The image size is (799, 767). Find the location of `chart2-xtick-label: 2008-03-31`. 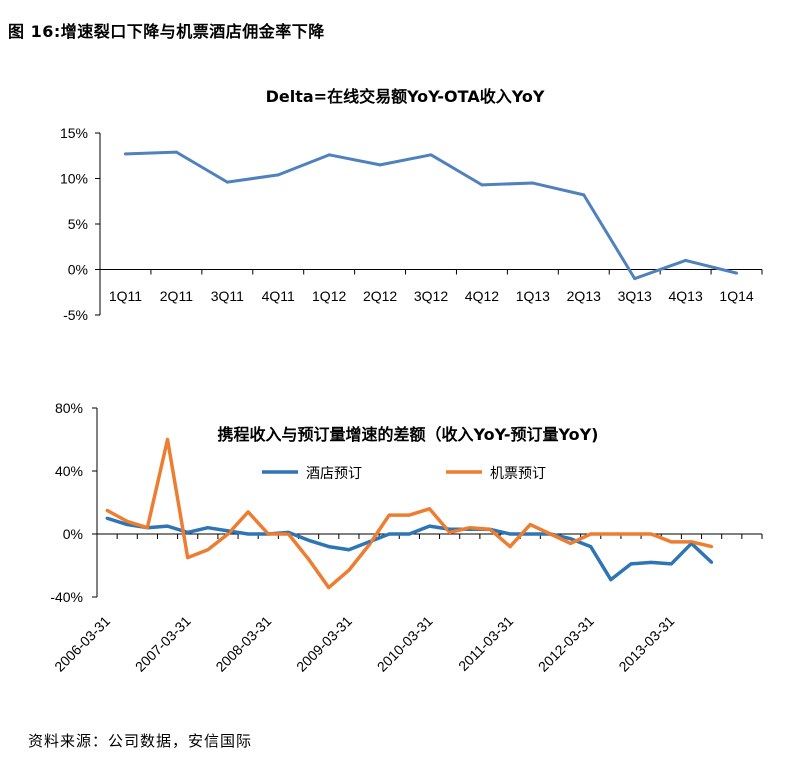

chart2-xtick-label: 2008-03-31 is located at coordinates (243, 644).